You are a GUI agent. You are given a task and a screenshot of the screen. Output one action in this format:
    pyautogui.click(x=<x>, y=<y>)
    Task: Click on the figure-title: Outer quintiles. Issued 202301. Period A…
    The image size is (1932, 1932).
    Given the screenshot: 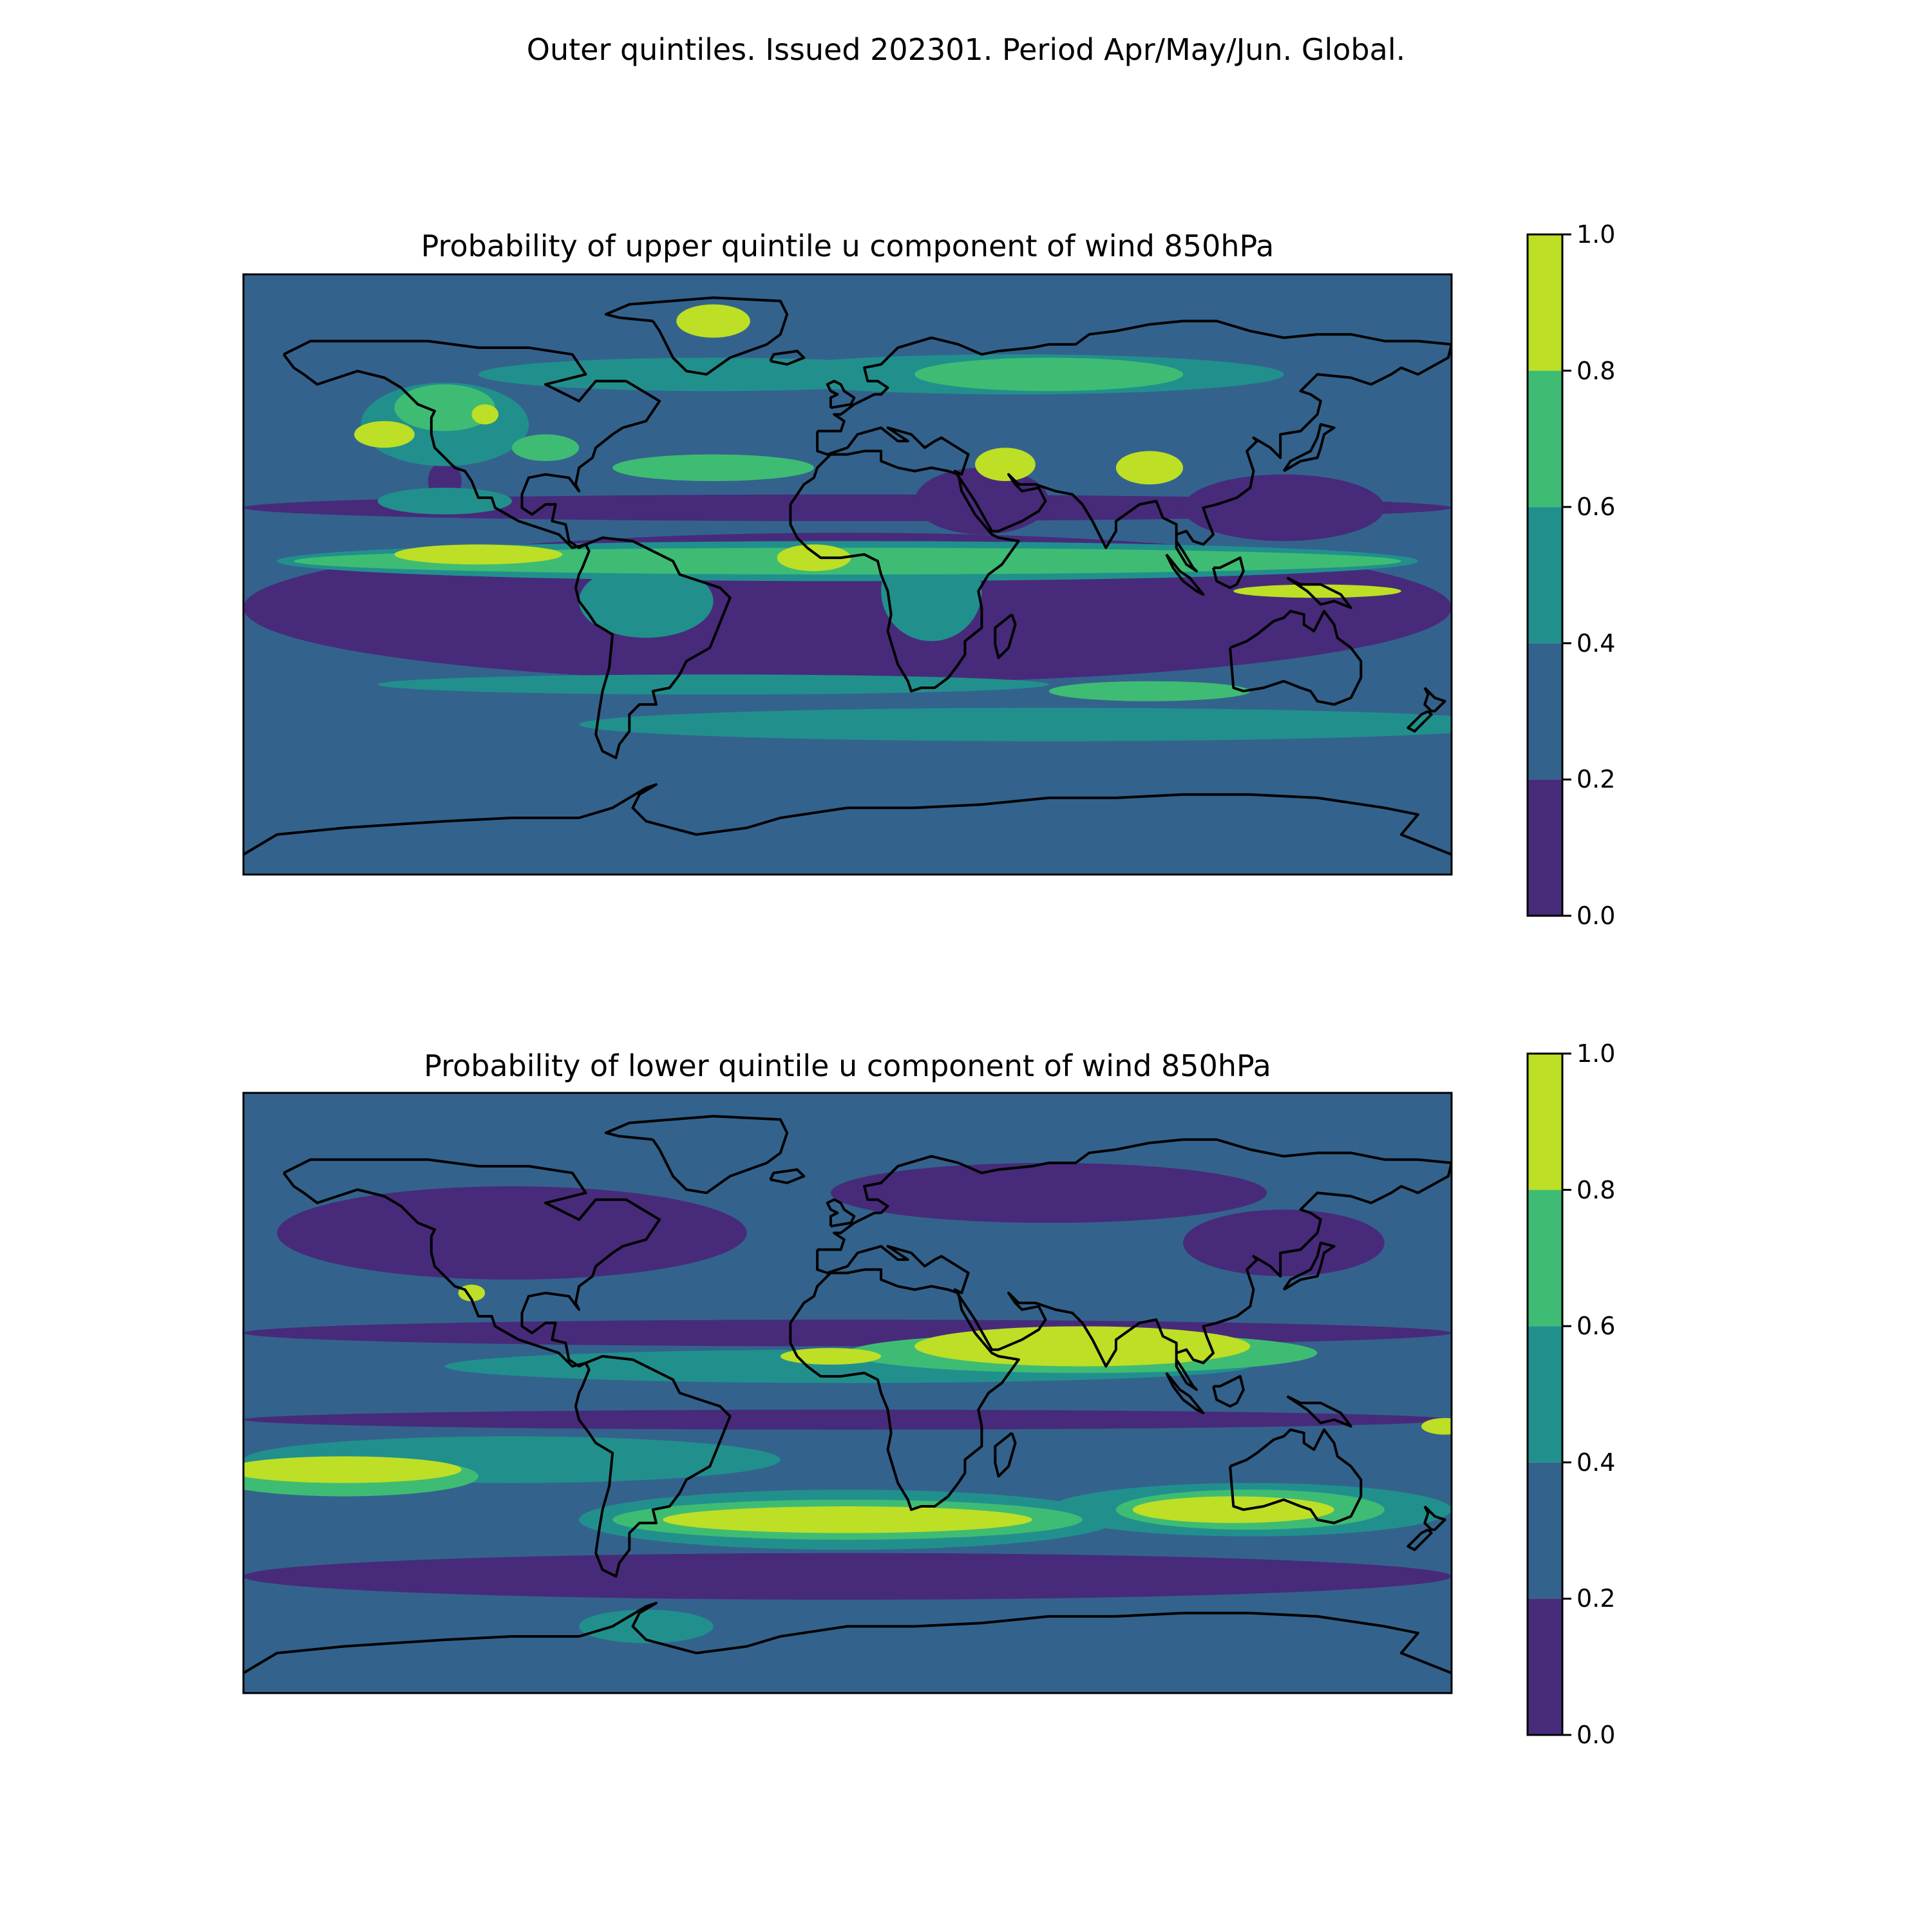 What is the action you would take?
    pyautogui.click(x=966, y=50)
    